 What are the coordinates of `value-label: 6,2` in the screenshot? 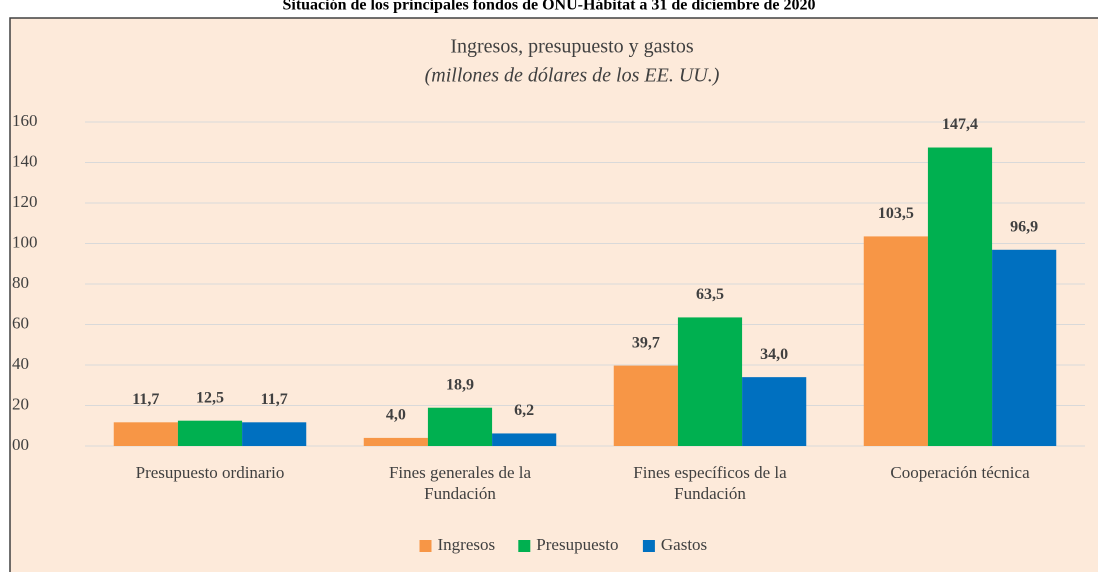 It's located at (524, 410).